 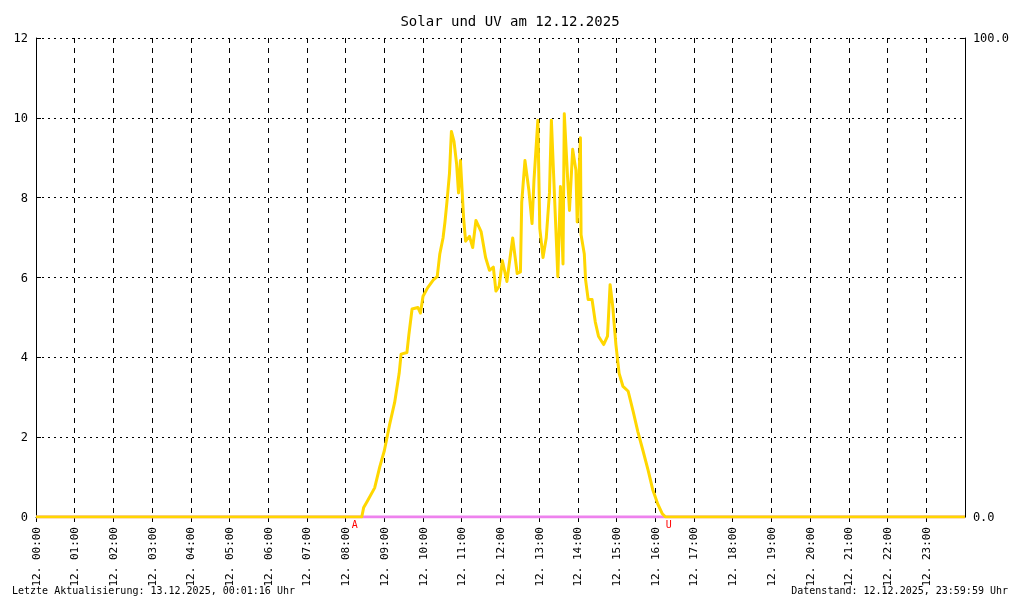 I want to click on text: Letzte Aktualisierung: 13.12.2025, 00:01:16 Uhr, so click(x=153, y=590).